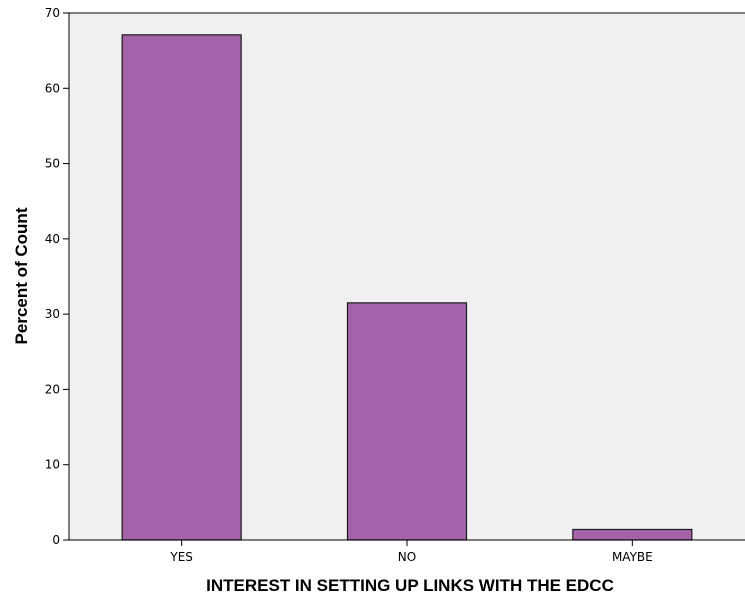  What do you see at coordinates (632, 557) in the screenshot?
I see `x-tick-label-maybe: MAYBE` at bounding box center [632, 557].